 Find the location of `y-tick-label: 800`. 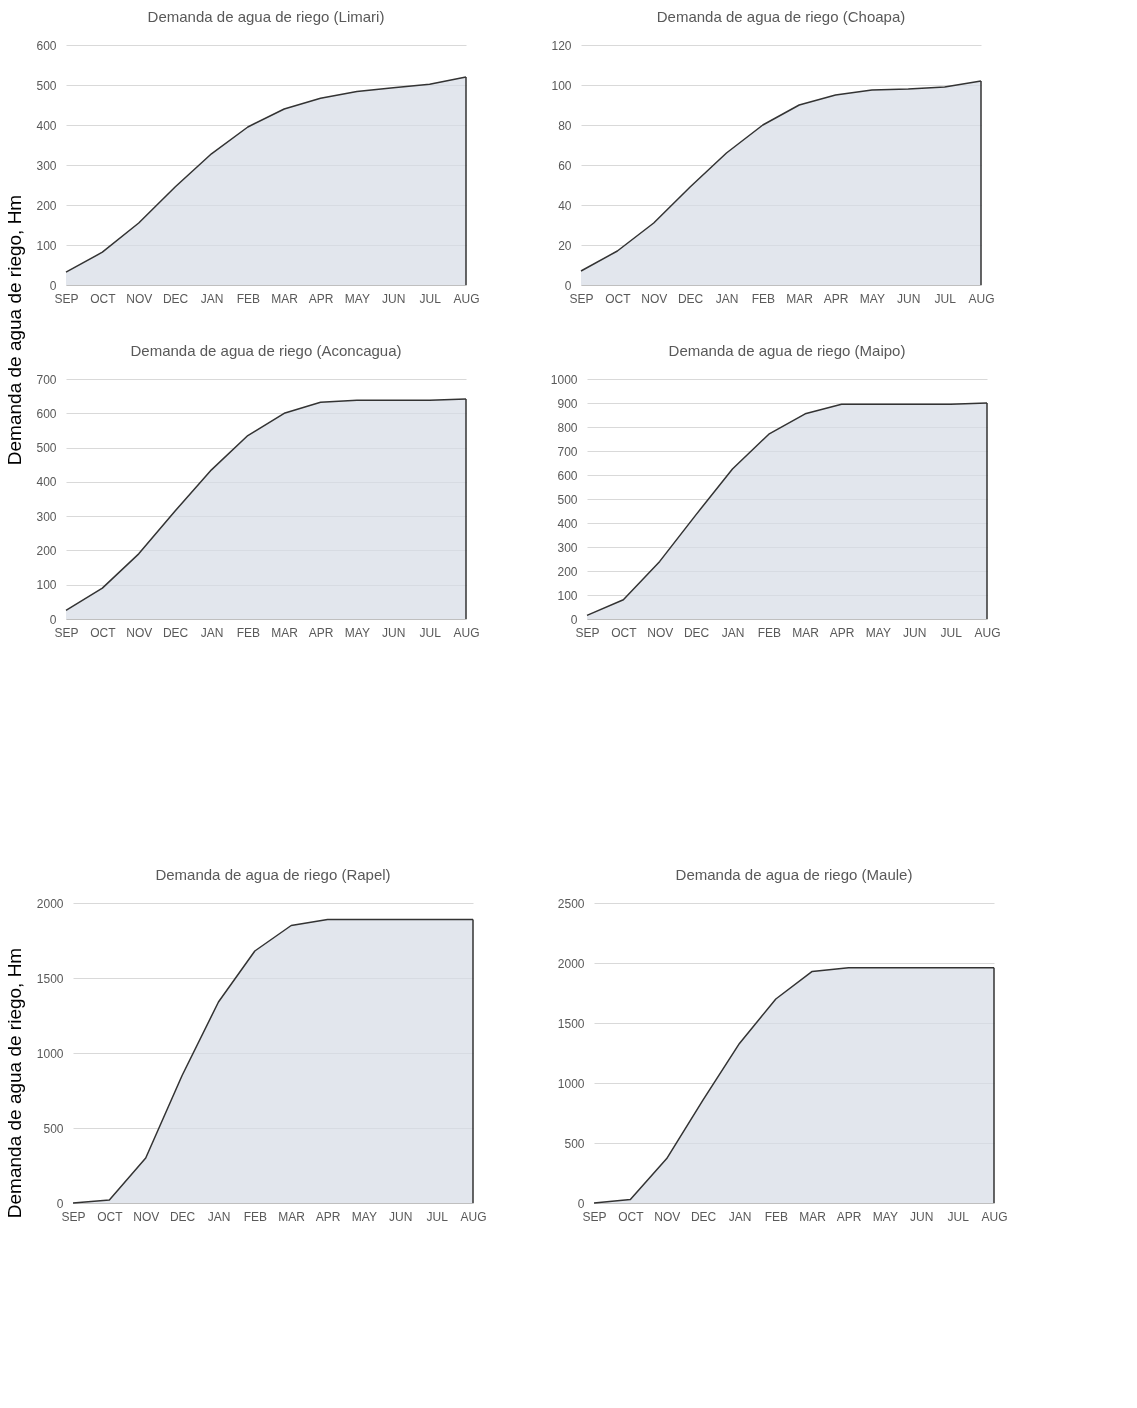

y-tick-label: 800 is located at coordinates (567, 427).